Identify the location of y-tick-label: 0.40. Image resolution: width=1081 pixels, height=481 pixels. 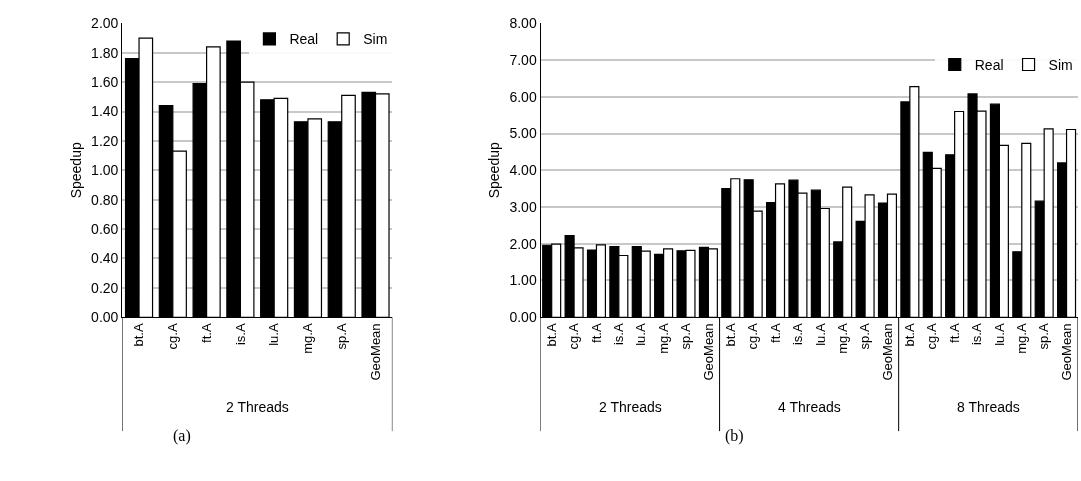
(105, 258).